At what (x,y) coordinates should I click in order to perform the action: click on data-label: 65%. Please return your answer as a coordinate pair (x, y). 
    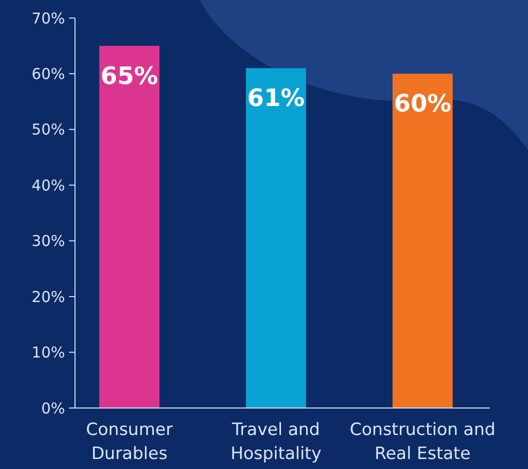
    Looking at the image, I should click on (129, 76).